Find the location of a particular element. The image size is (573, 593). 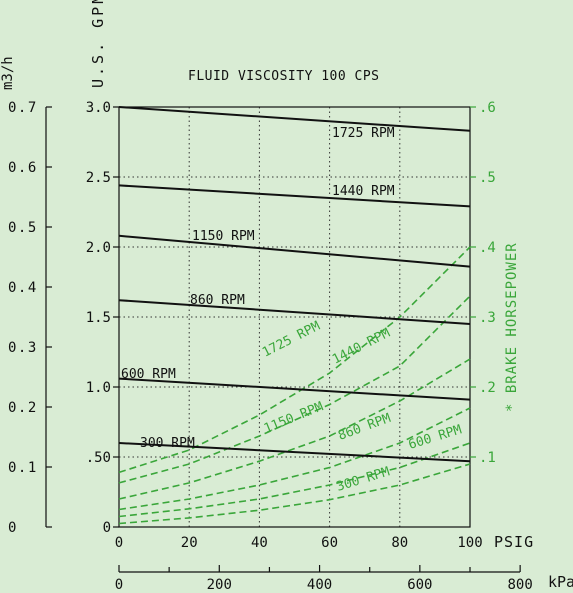

y-left-tick-label: 2.0 is located at coordinates (98, 248).